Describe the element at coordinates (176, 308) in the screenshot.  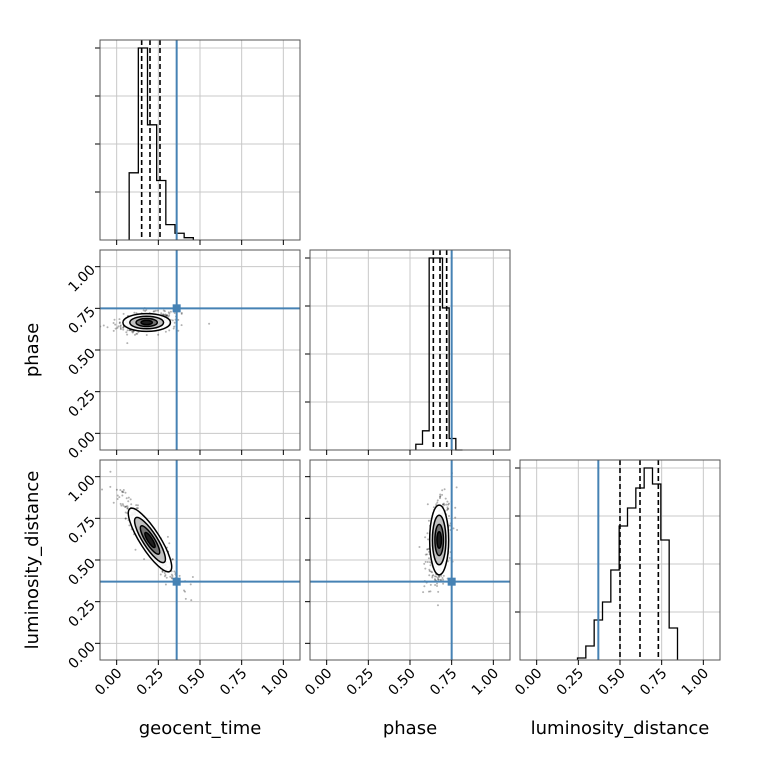
I see `truth-marker` at that location.